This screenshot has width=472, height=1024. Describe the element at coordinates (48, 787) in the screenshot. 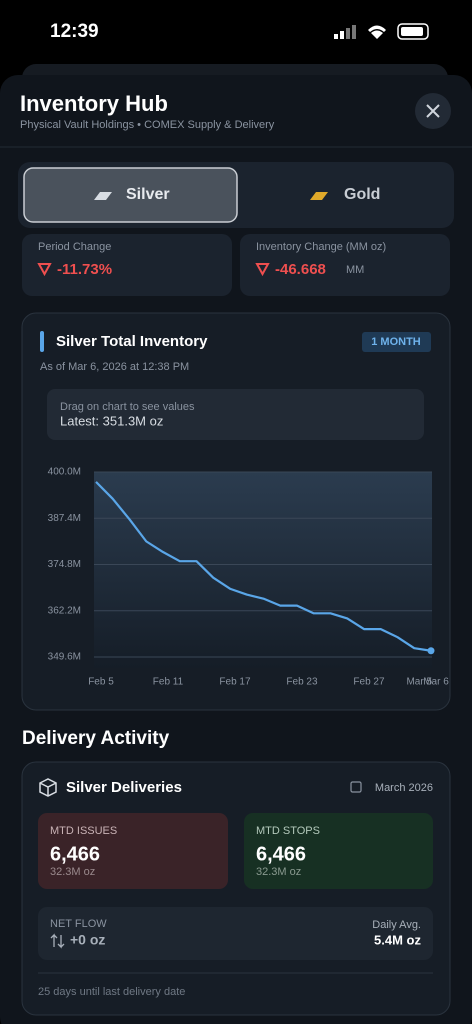

I see `box-icon` at that location.